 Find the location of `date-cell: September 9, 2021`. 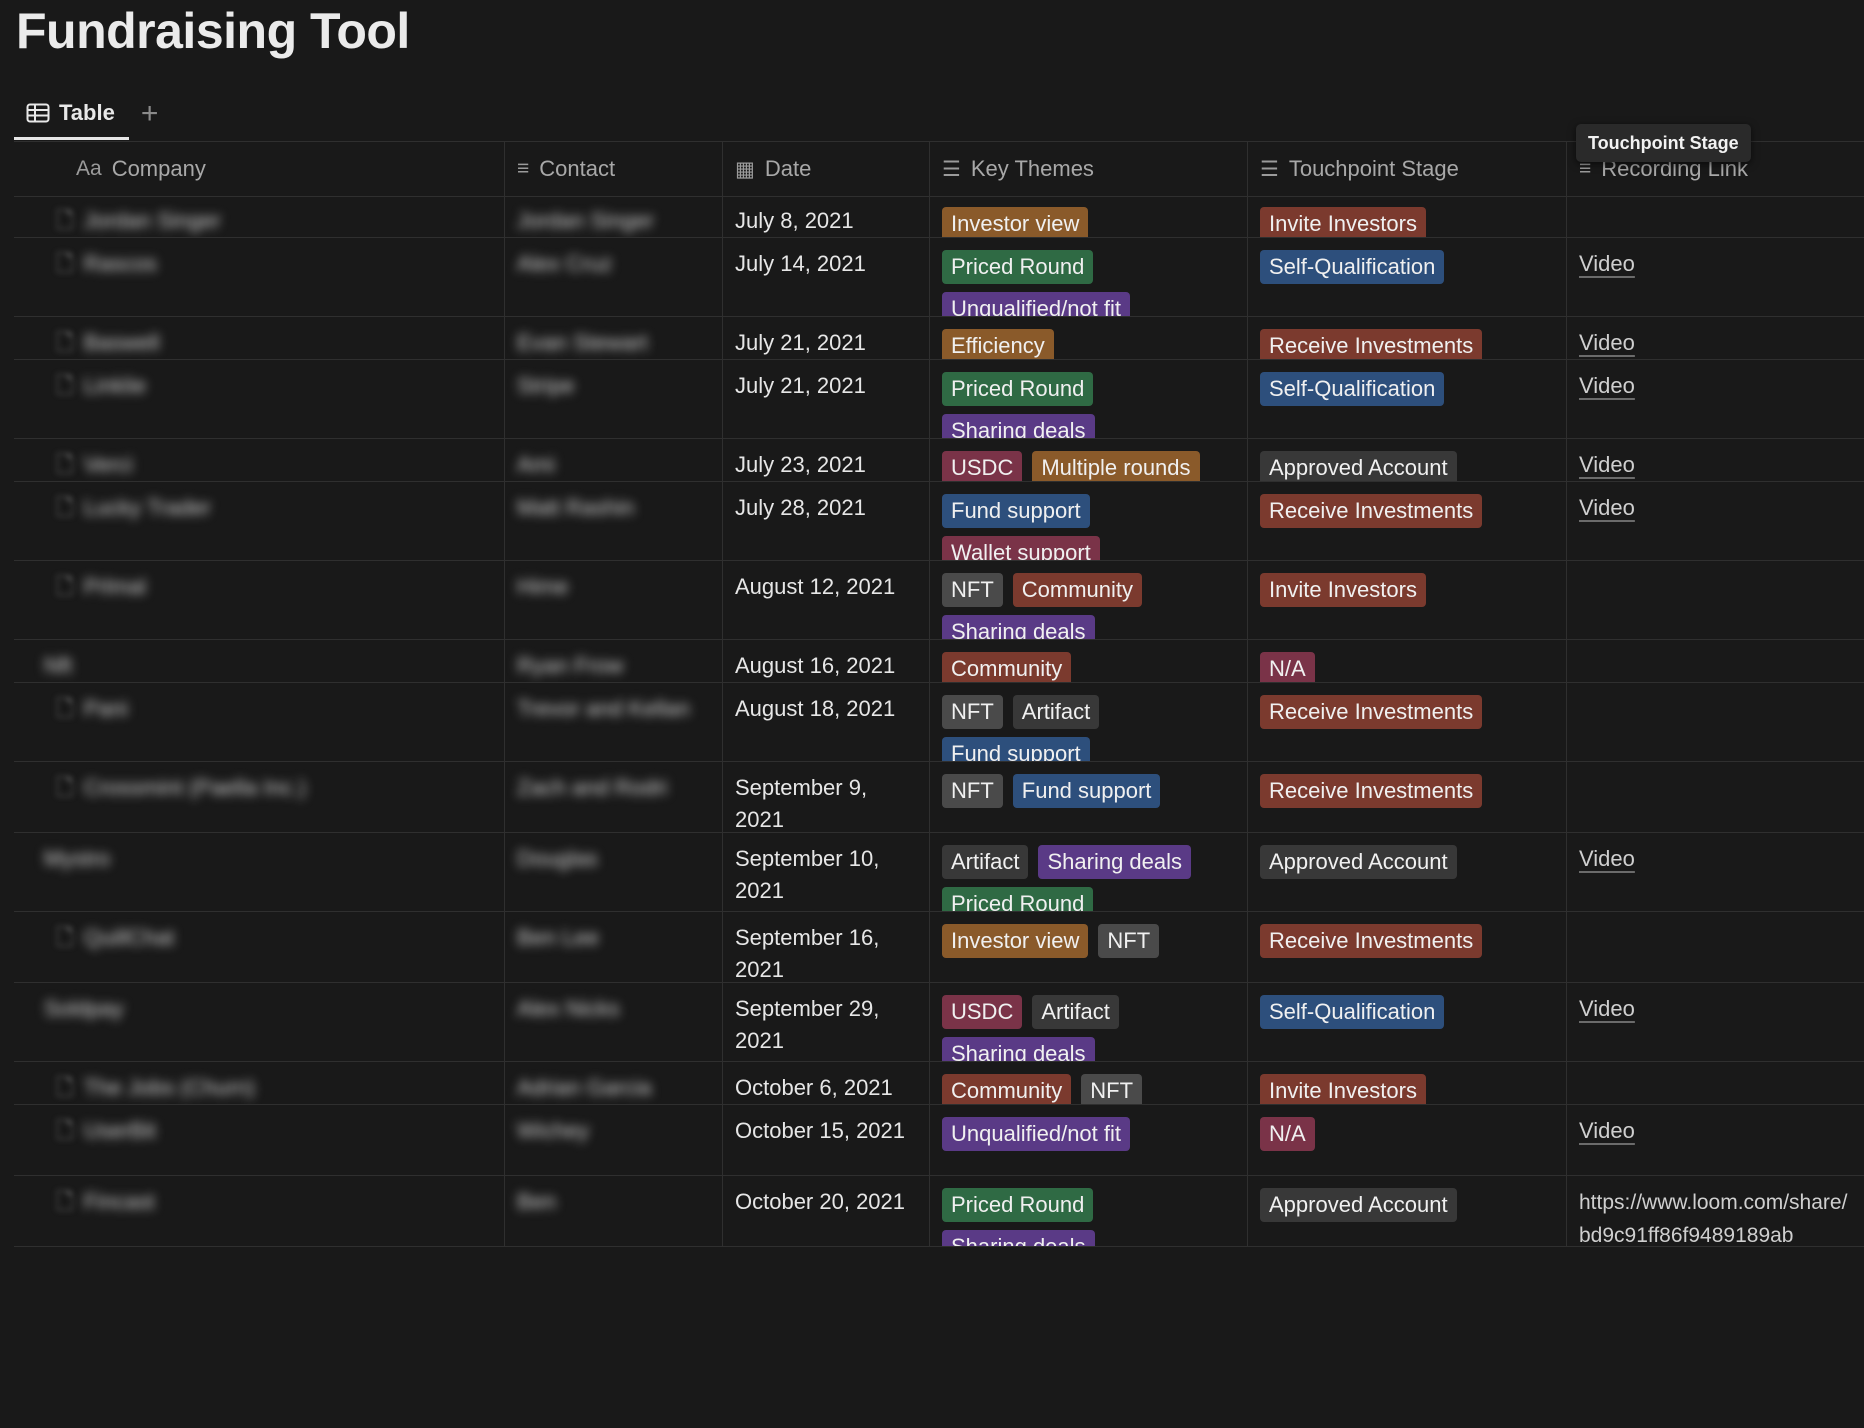

date-cell: September 9, 2021 is located at coordinates (826, 797).